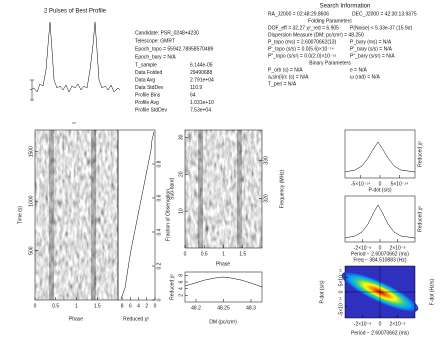 The height and width of the screenshot is (345, 440). What do you see at coordinates (159, 299) in the screenshot?
I see `y2-tick-label: 0` at bounding box center [159, 299].